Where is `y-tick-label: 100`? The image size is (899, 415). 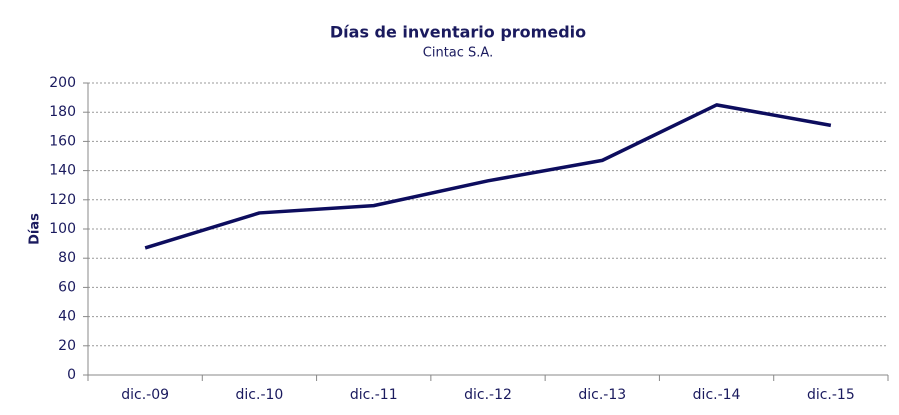
y-tick-label: 100 is located at coordinates (62, 229).